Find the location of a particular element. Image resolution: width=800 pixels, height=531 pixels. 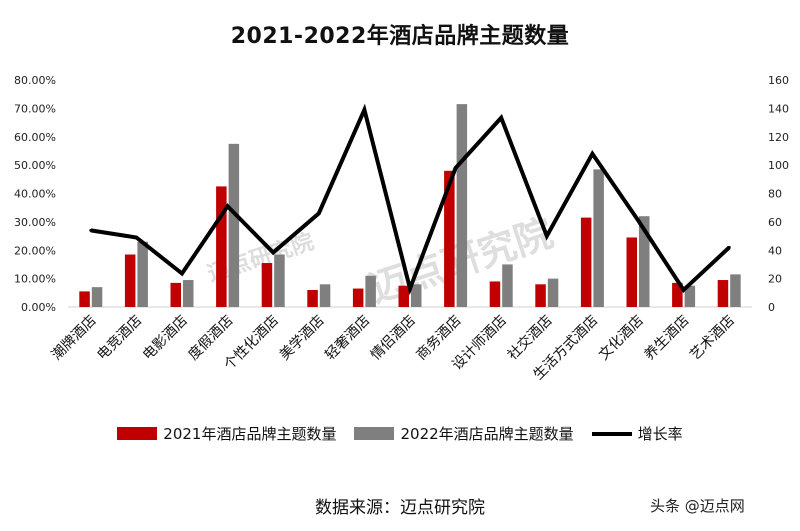

chart-title: 2021-2022年酒店品牌主题数量 is located at coordinates (400, 36).